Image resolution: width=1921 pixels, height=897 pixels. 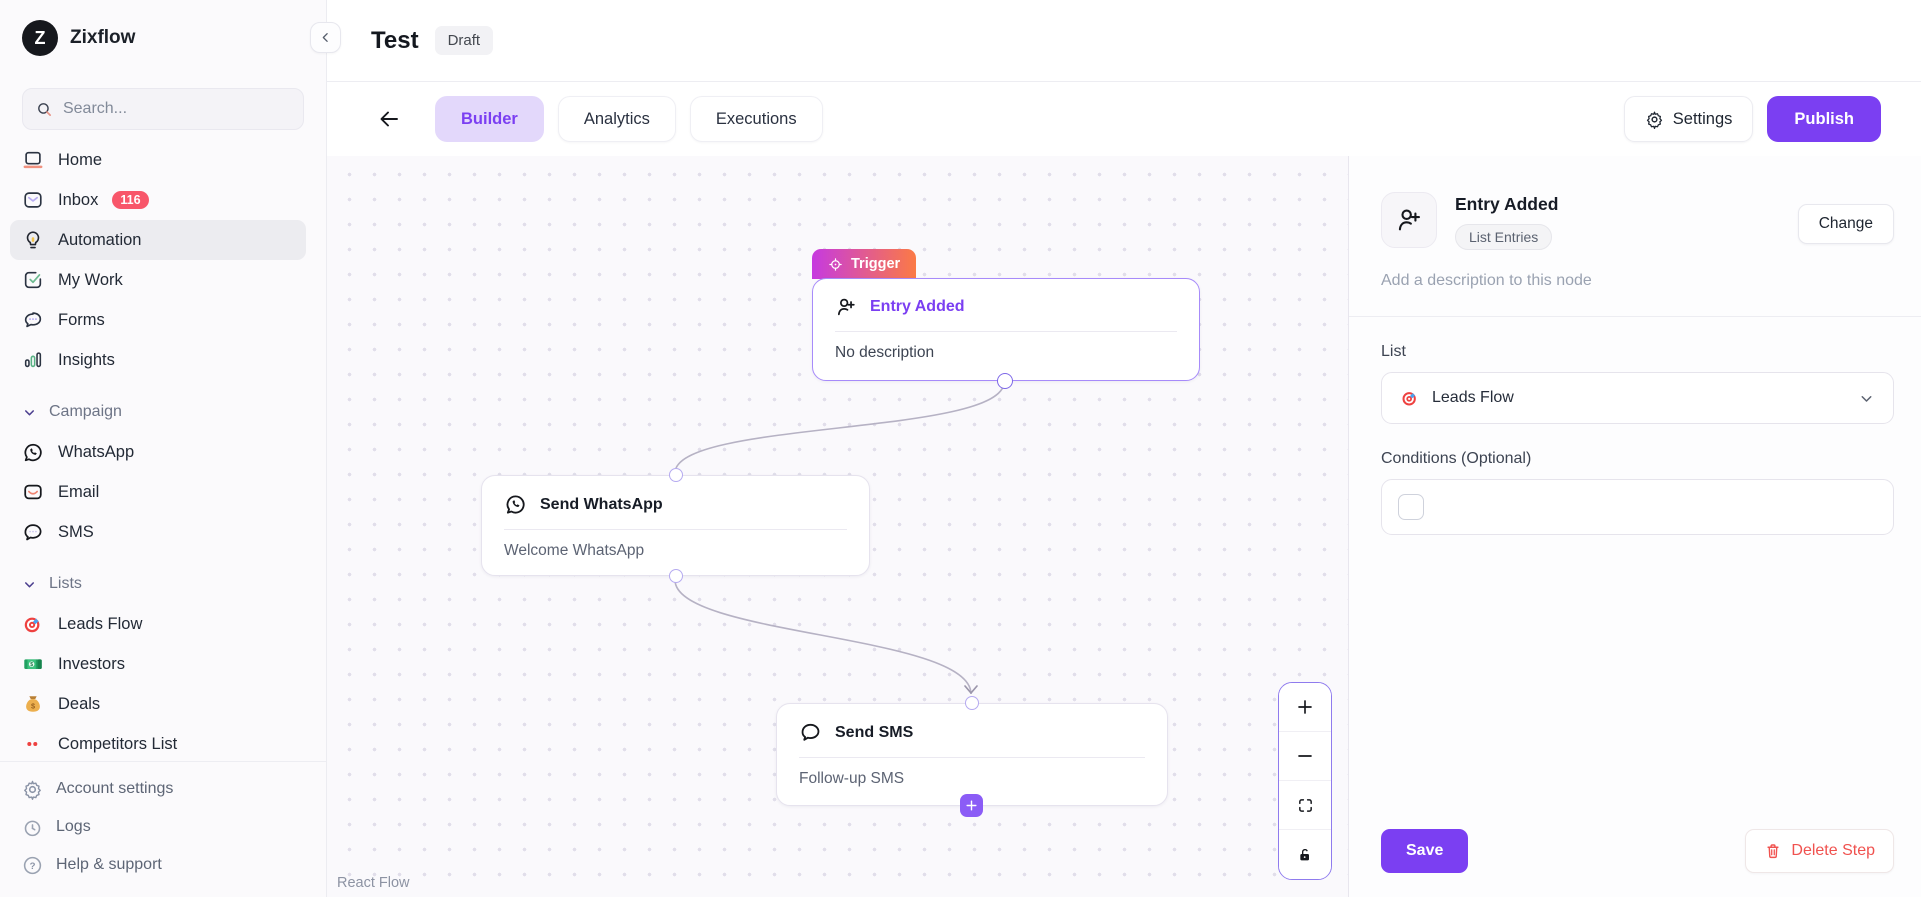 I want to click on zoom-out-button, so click(x=1305, y=756).